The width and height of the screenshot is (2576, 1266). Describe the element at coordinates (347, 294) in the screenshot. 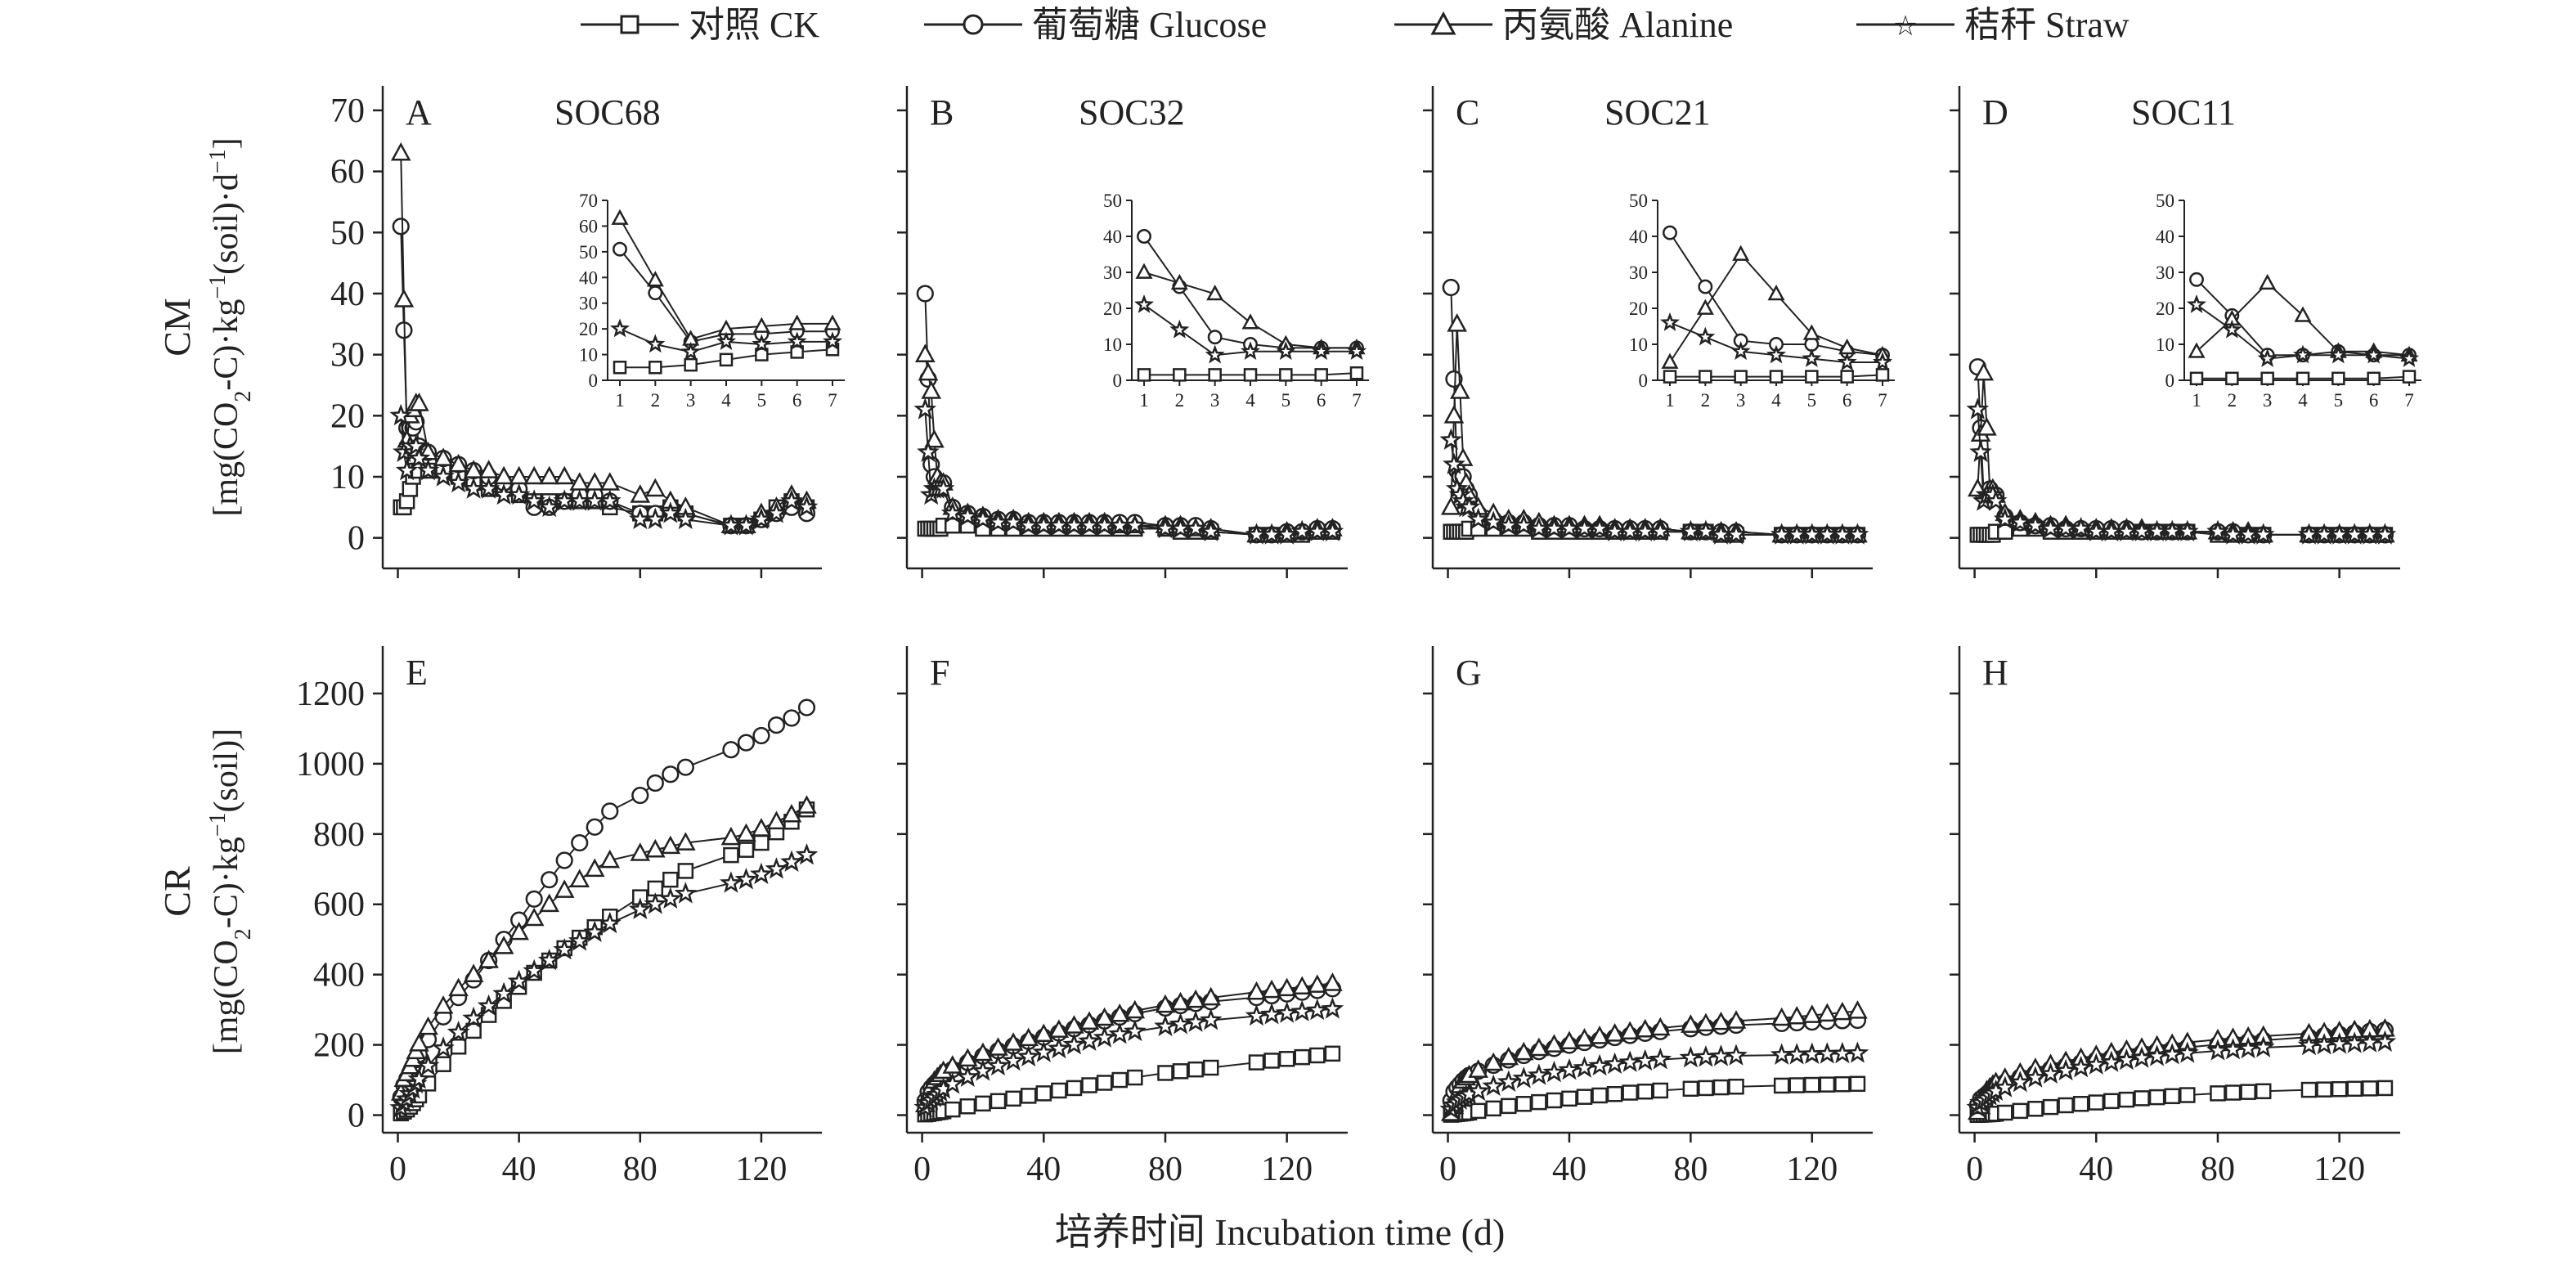

I see `y-tick-label: 40` at that location.